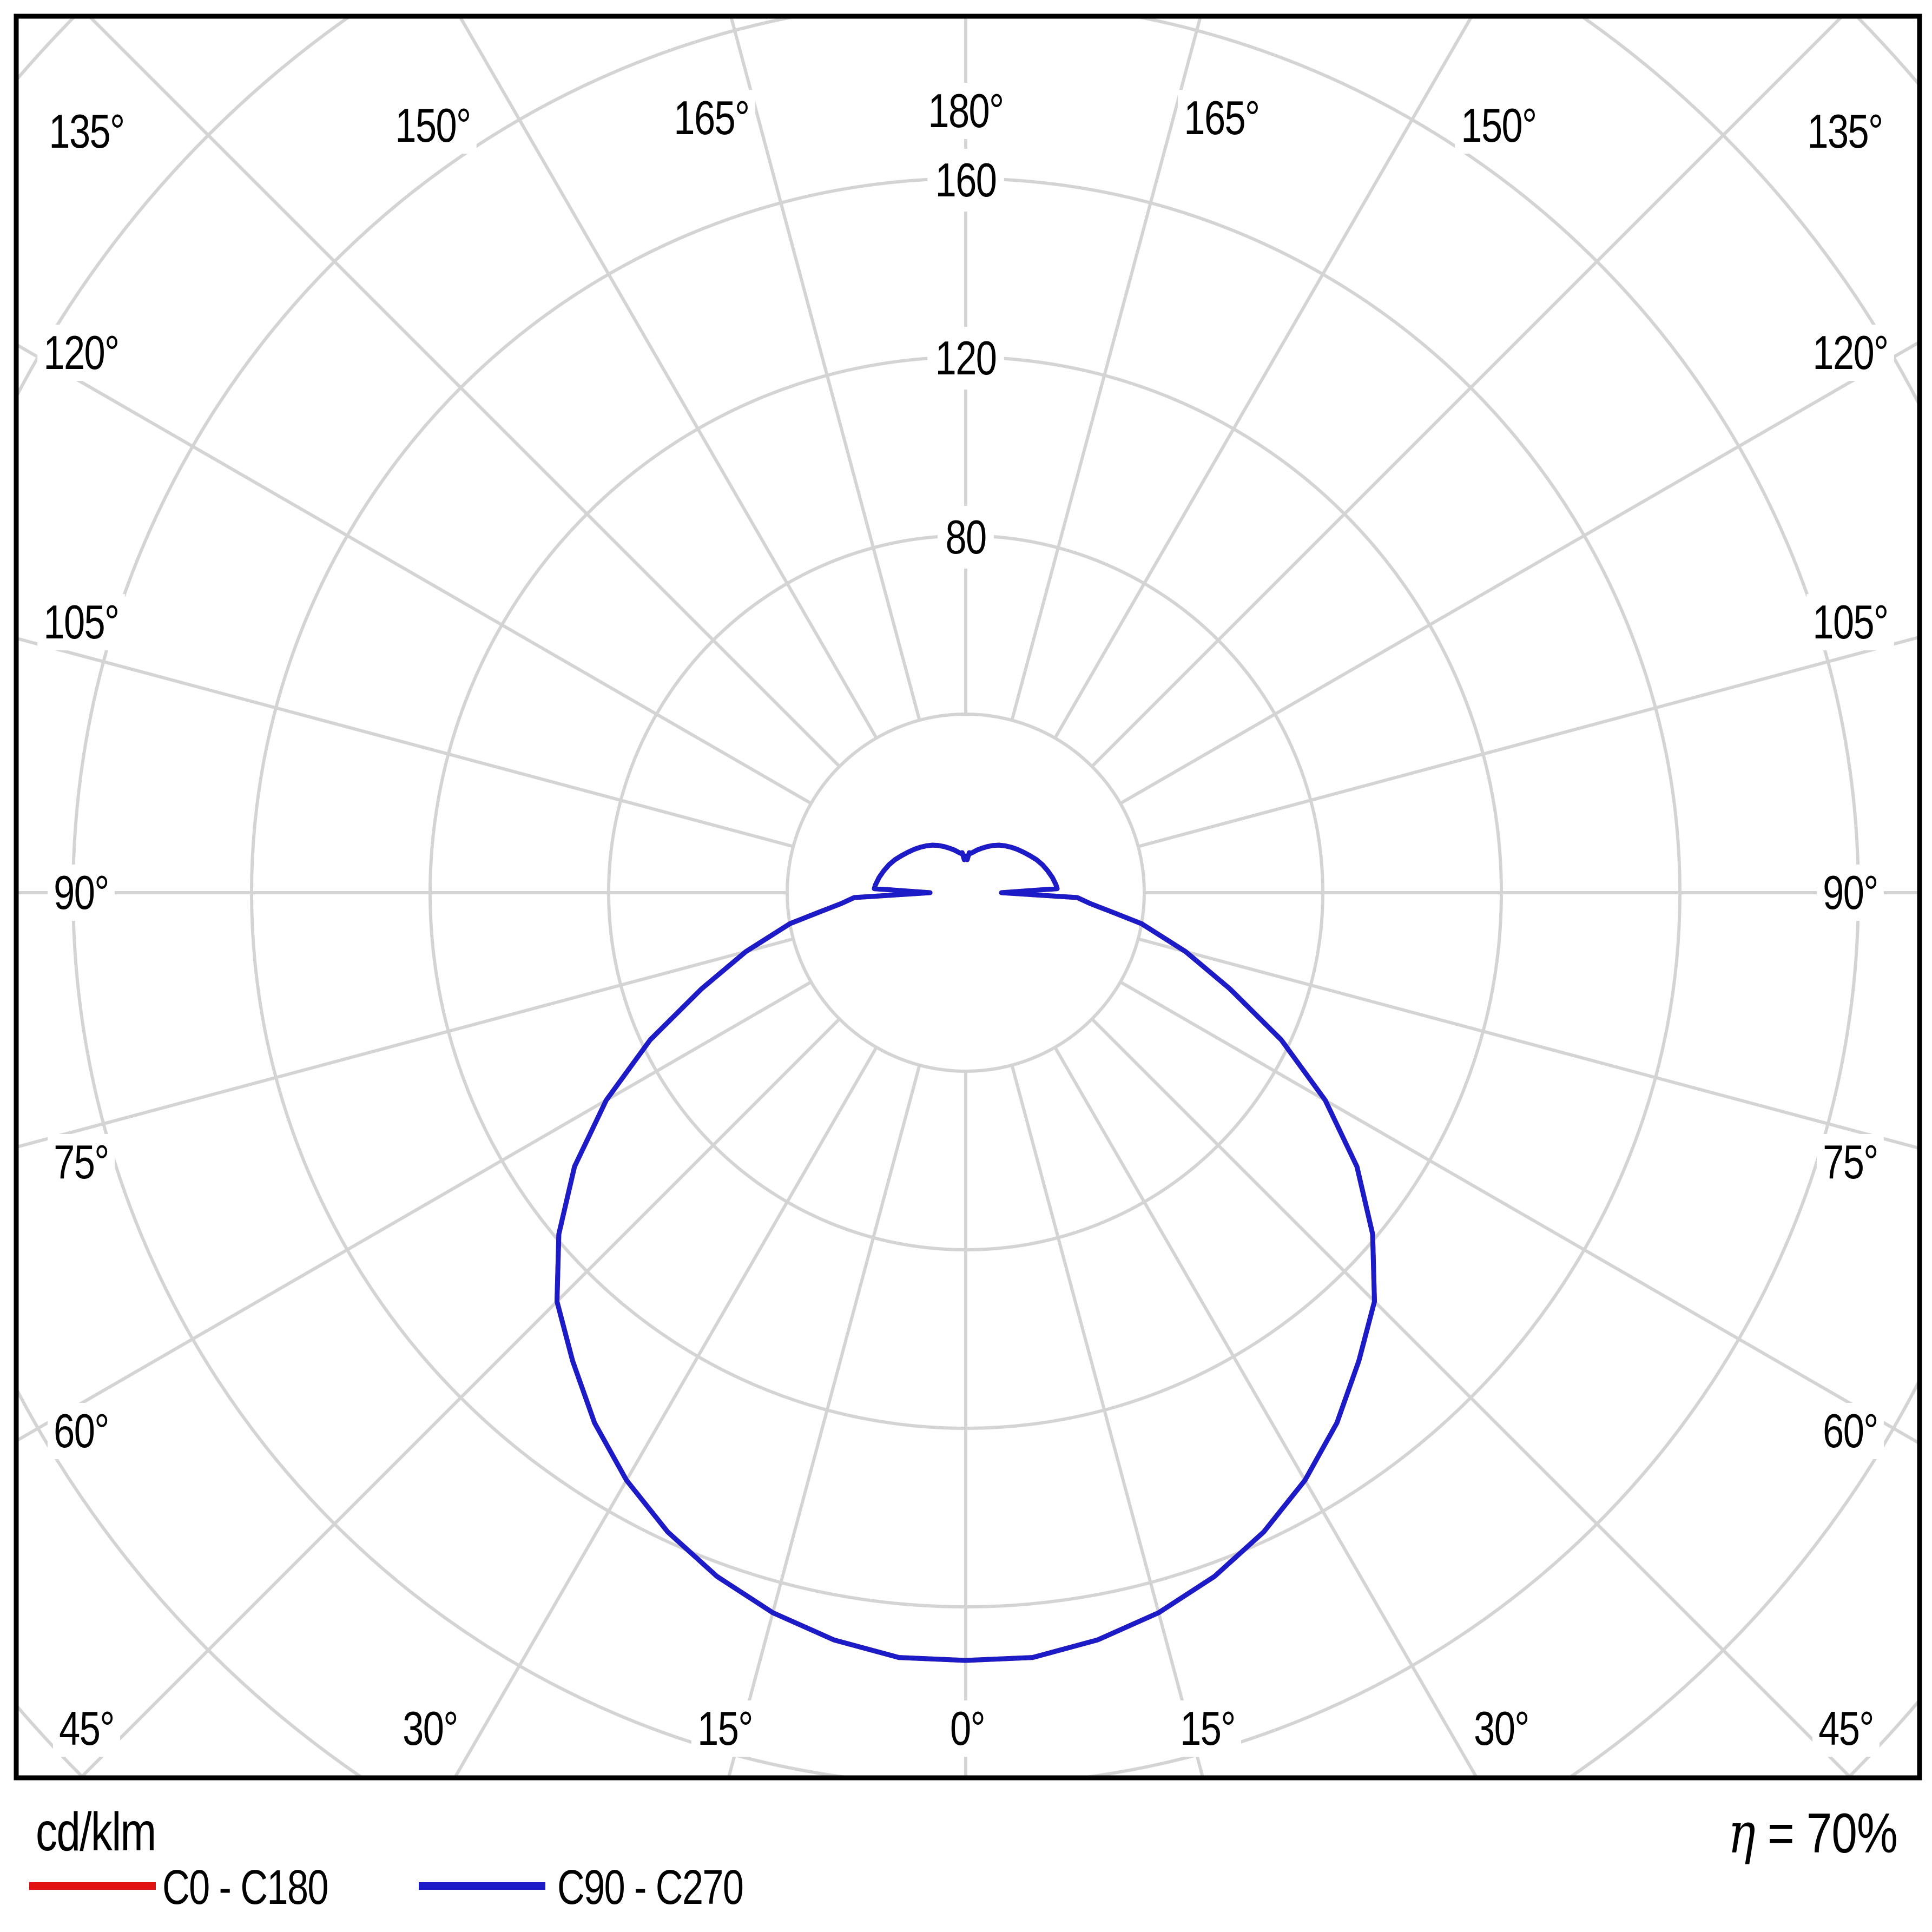 The height and width of the screenshot is (1932, 1932). I want to click on unit-label: cd/klm, so click(96, 1832).